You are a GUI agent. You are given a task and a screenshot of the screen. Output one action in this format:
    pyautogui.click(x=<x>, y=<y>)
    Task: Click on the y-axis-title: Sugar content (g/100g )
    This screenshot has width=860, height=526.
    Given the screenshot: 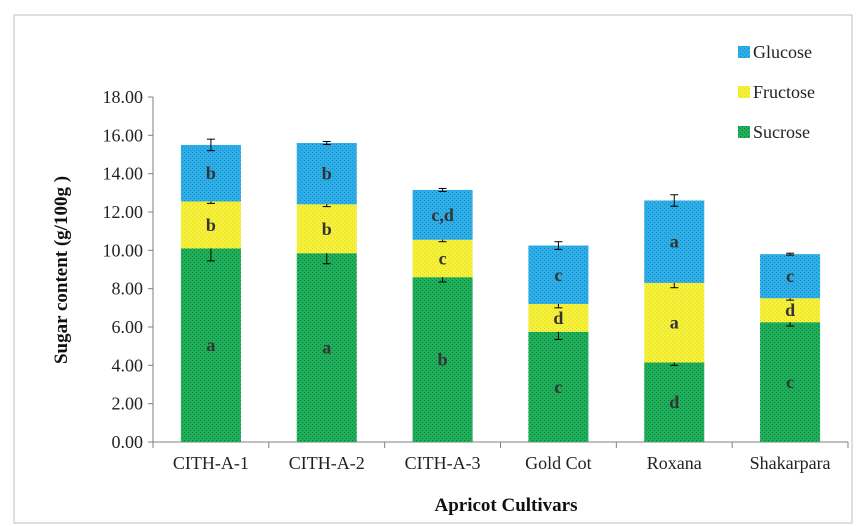 What is the action you would take?
    pyautogui.click(x=61, y=270)
    